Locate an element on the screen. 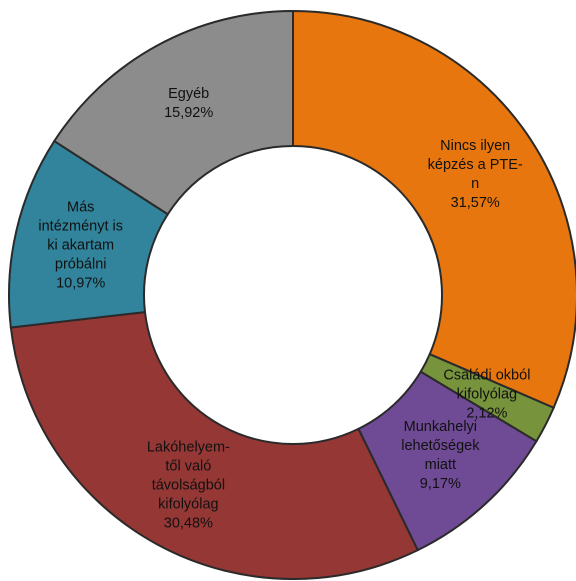  category-label: Egyéb is located at coordinates (189, 93).